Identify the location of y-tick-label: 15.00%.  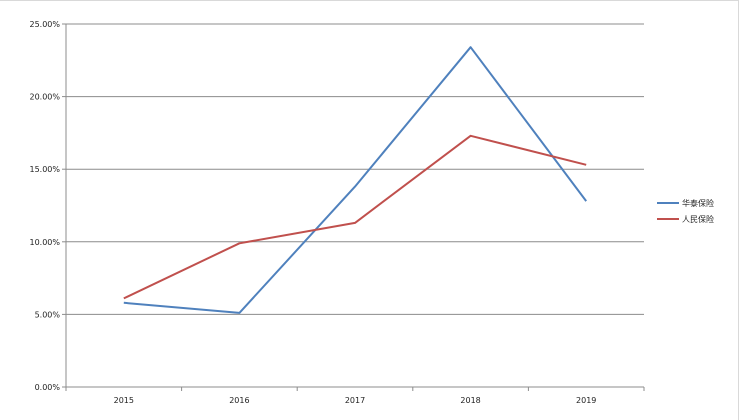
(44, 169).